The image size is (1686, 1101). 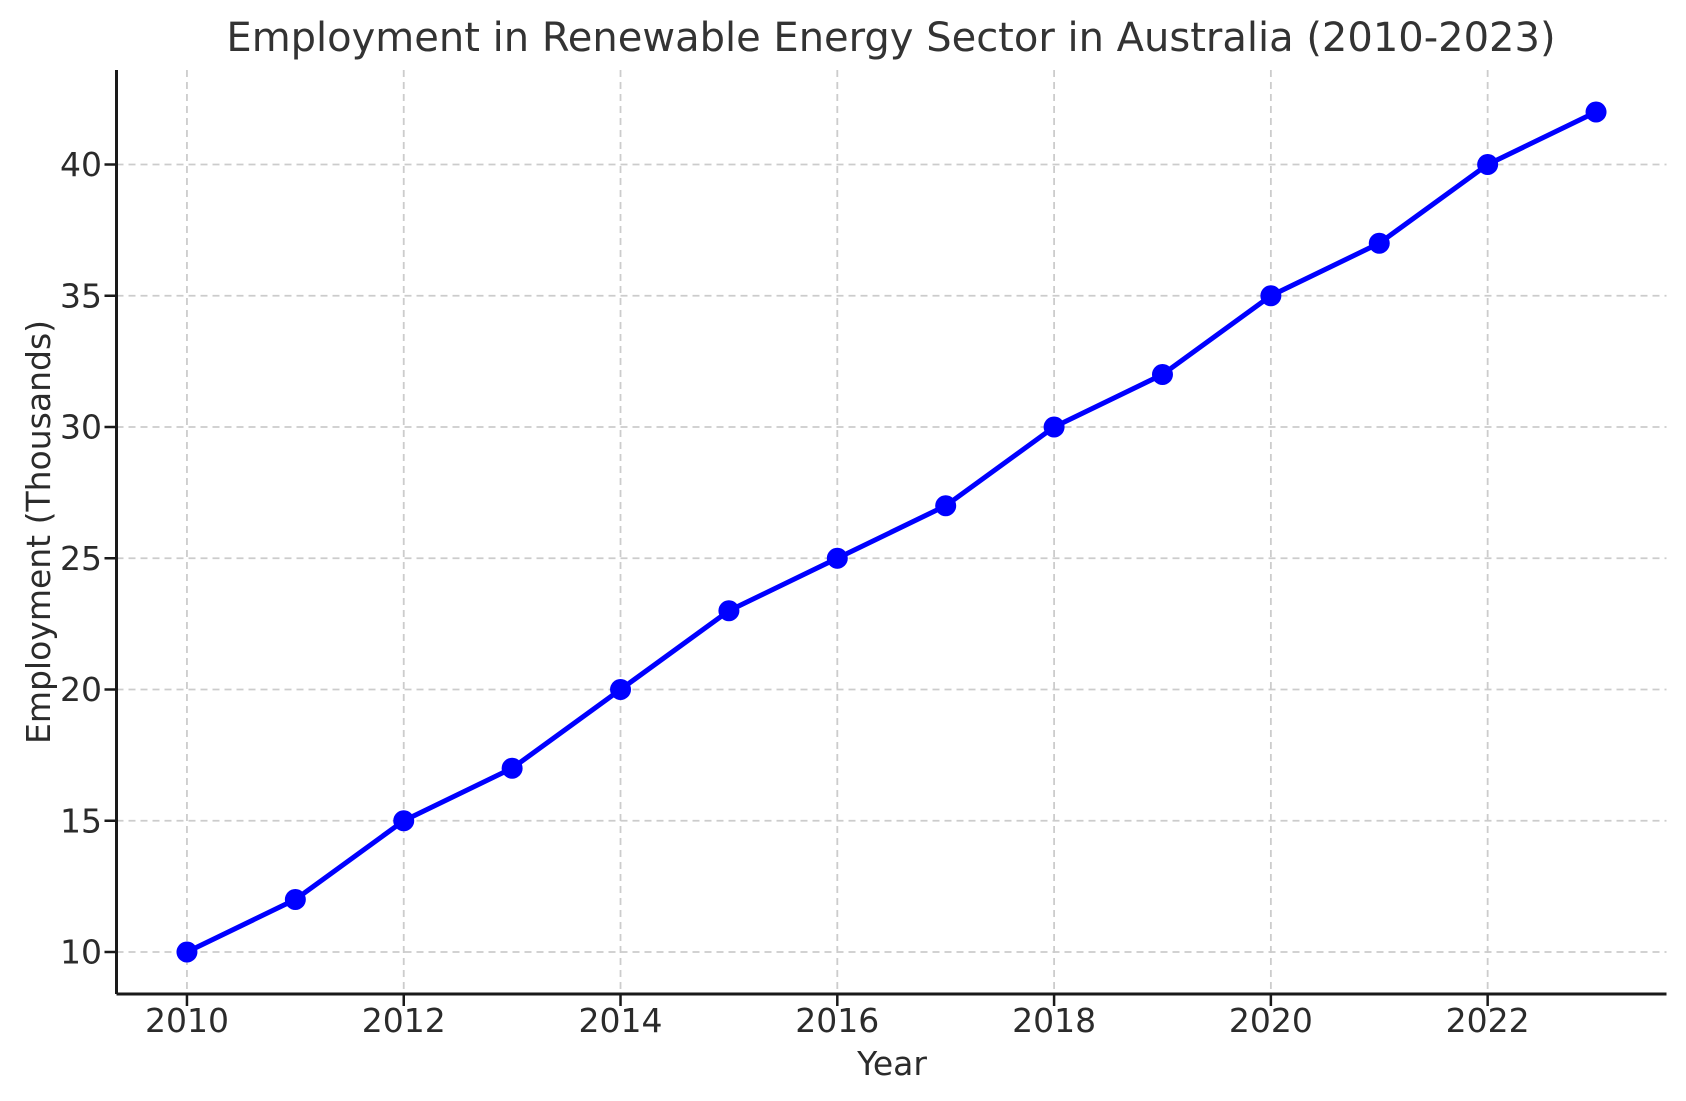 What do you see at coordinates (837, 1020) in the screenshot?
I see `x-tick-label: 2016` at bounding box center [837, 1020].